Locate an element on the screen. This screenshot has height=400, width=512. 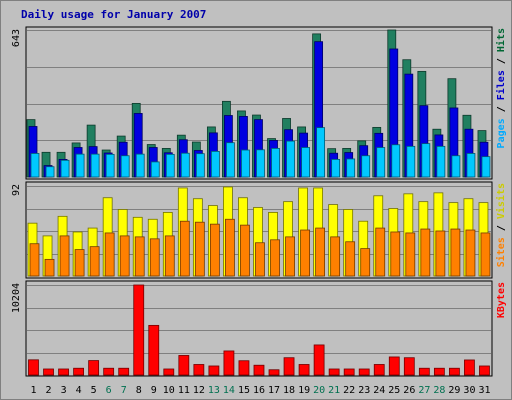
panel-axis-label: Pages / Files / Hits is located at coordinates (501, 88).